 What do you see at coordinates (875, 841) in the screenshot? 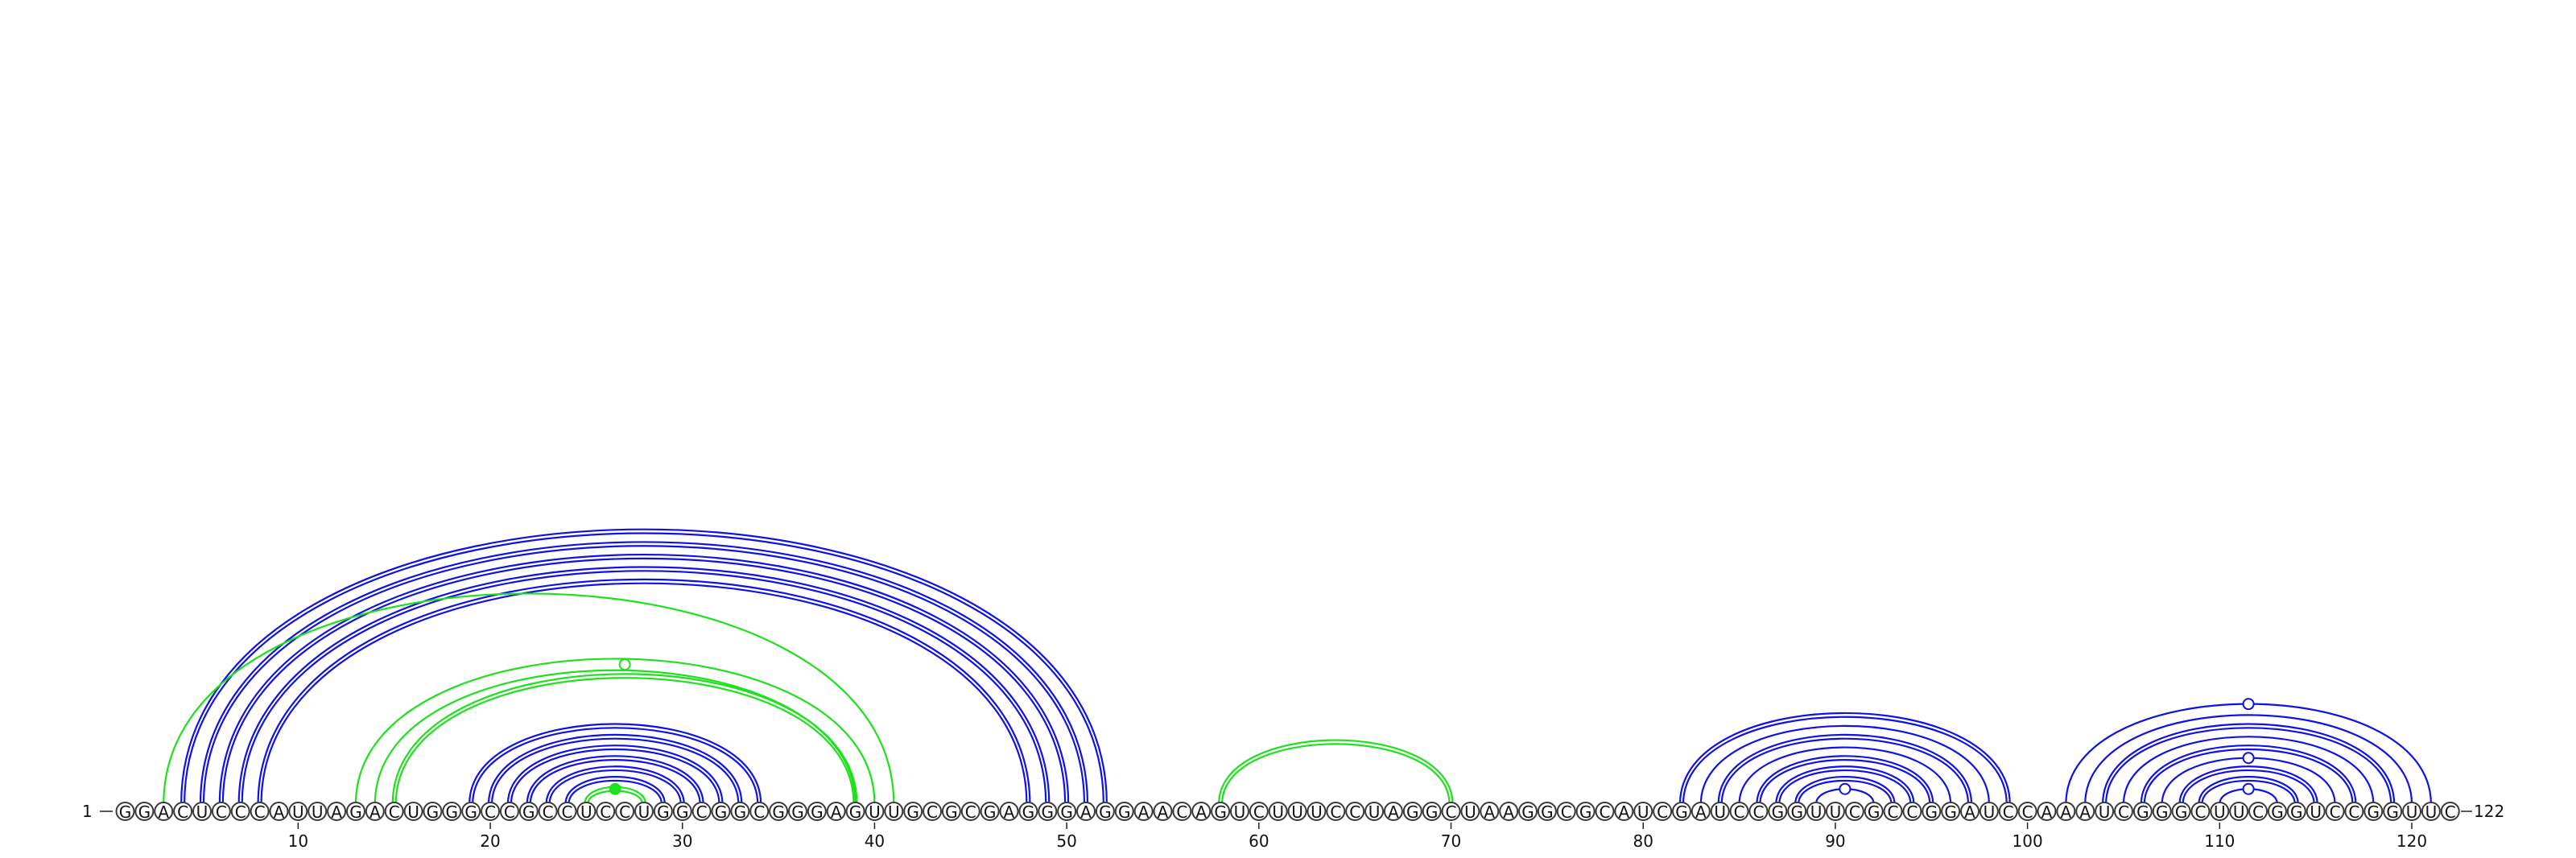
I see `tick-label: 40` at bounding box center [875, 841].